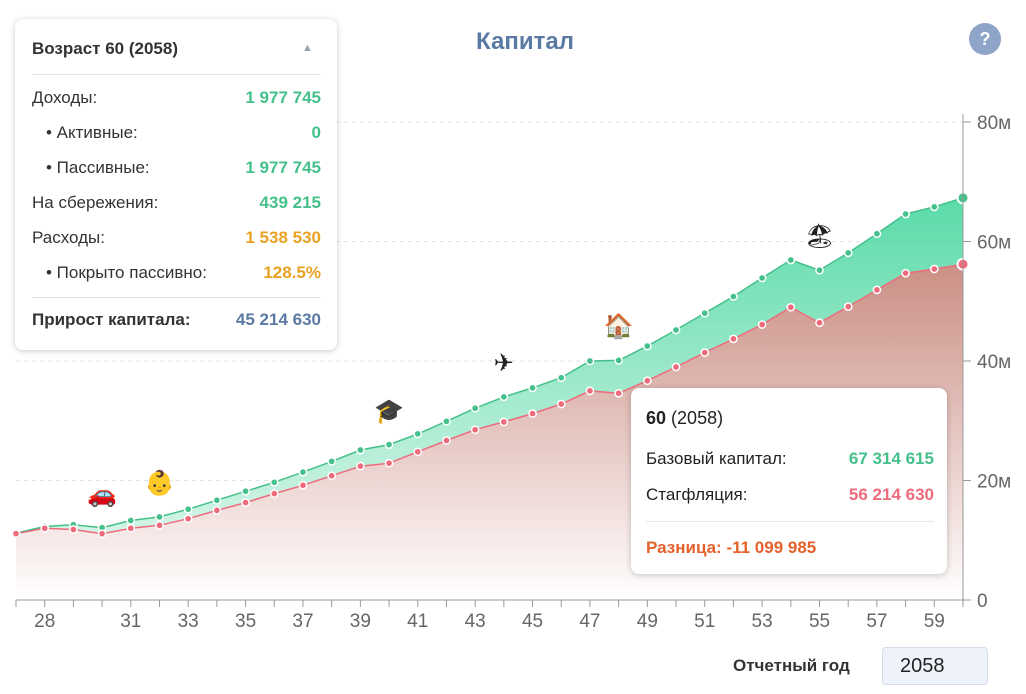  Describe the element at coordinates (176, 99) in the screenshot. I see `income-row: Доходы: 1 977 745` at that location.